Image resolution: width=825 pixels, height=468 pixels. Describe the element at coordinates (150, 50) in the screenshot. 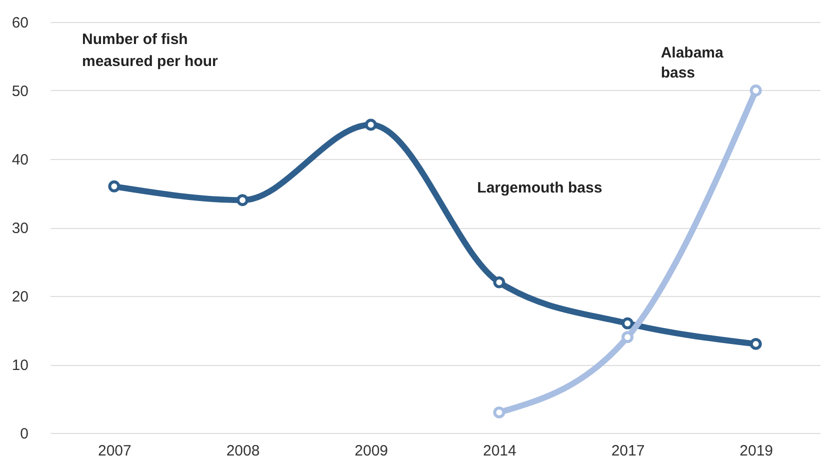

I see `y-axis-title: Number of fish measured per hour` at that location.